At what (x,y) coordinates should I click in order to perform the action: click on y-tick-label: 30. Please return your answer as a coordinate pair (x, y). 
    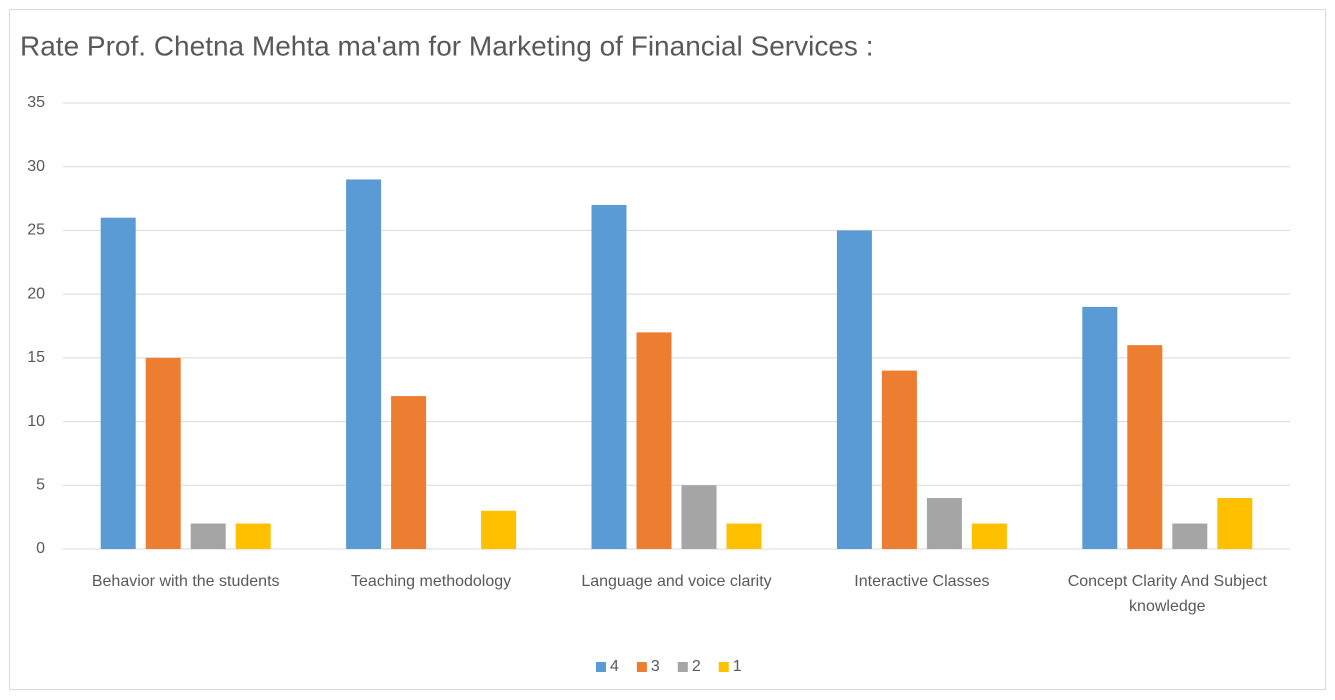
    Looking at the image, I should click on (36, 166).